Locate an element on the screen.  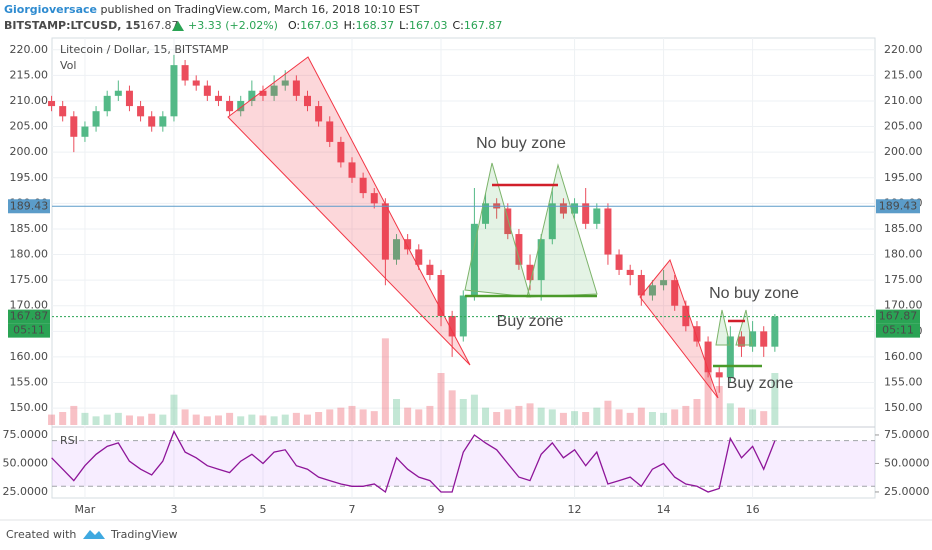
y-tick-label: 185.00 is located at coordinates (903, 228).